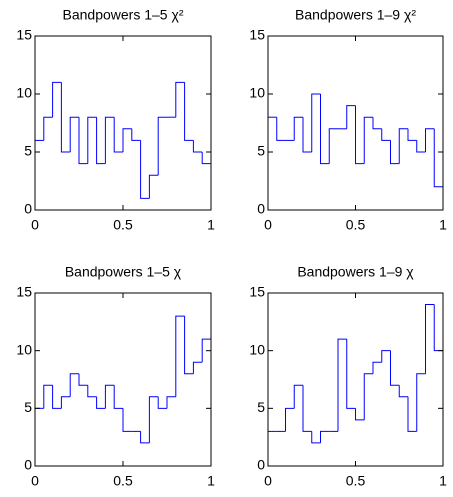 The image size is (453, 497). What do you see at coordinates (355, 15) in the screenshot?
I see `panel-title: Bandpowers 1–9 χ²` at bounding box center [355, 15].